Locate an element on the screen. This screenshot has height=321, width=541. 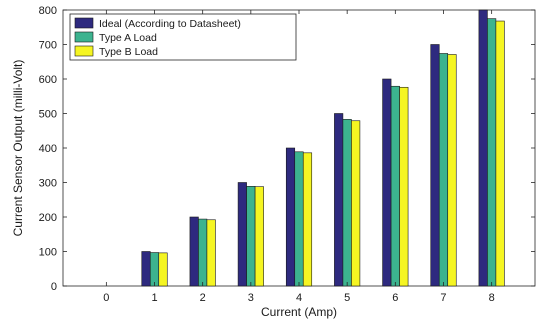
x-tick-label: 4 is located at coordinates (299, 298).